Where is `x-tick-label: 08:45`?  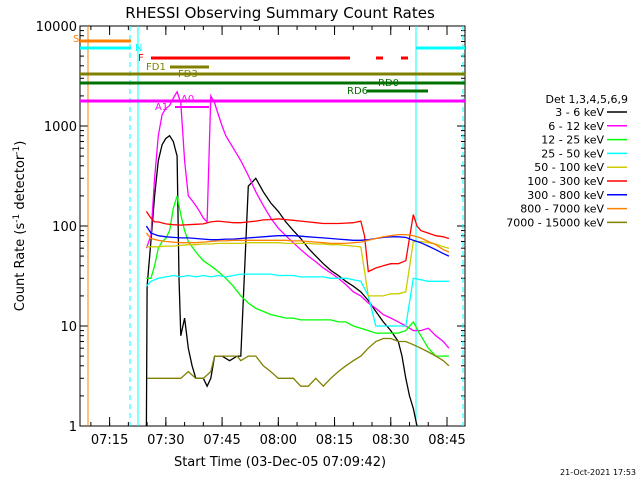 x-tick-label: 08:45 is located at coordinates (446, 440).